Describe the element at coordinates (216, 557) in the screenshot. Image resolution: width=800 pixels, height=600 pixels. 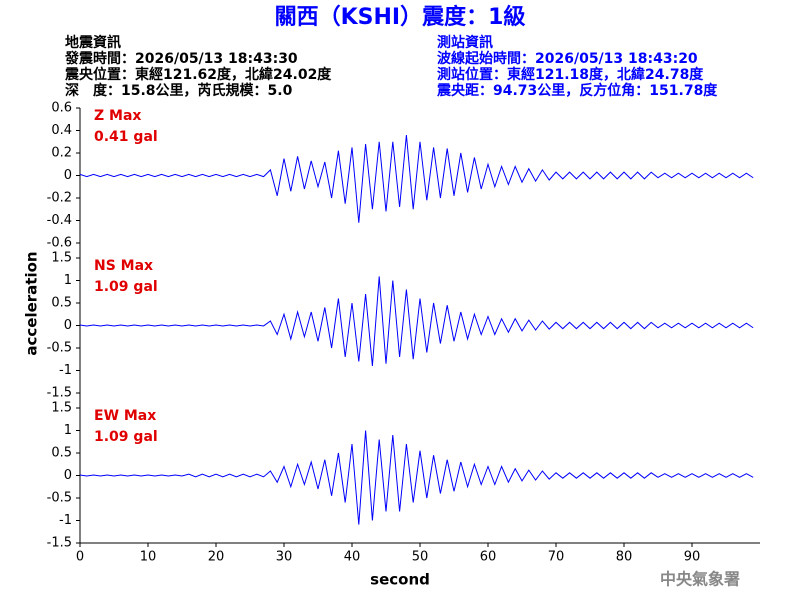
I see `x-tick-label: 20` at that location.